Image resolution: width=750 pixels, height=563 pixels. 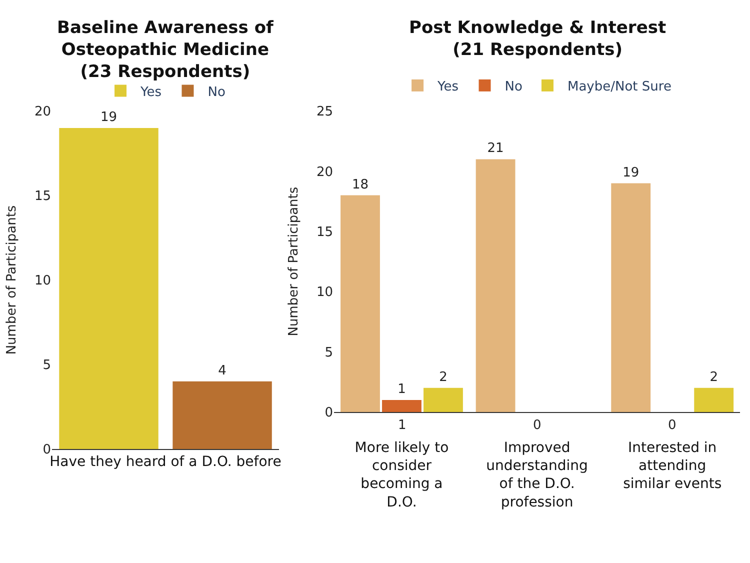 What do you see at coordinates (402, 425) in the screenshot?
I see `annotation: 1` at bounding box center [402, 425].